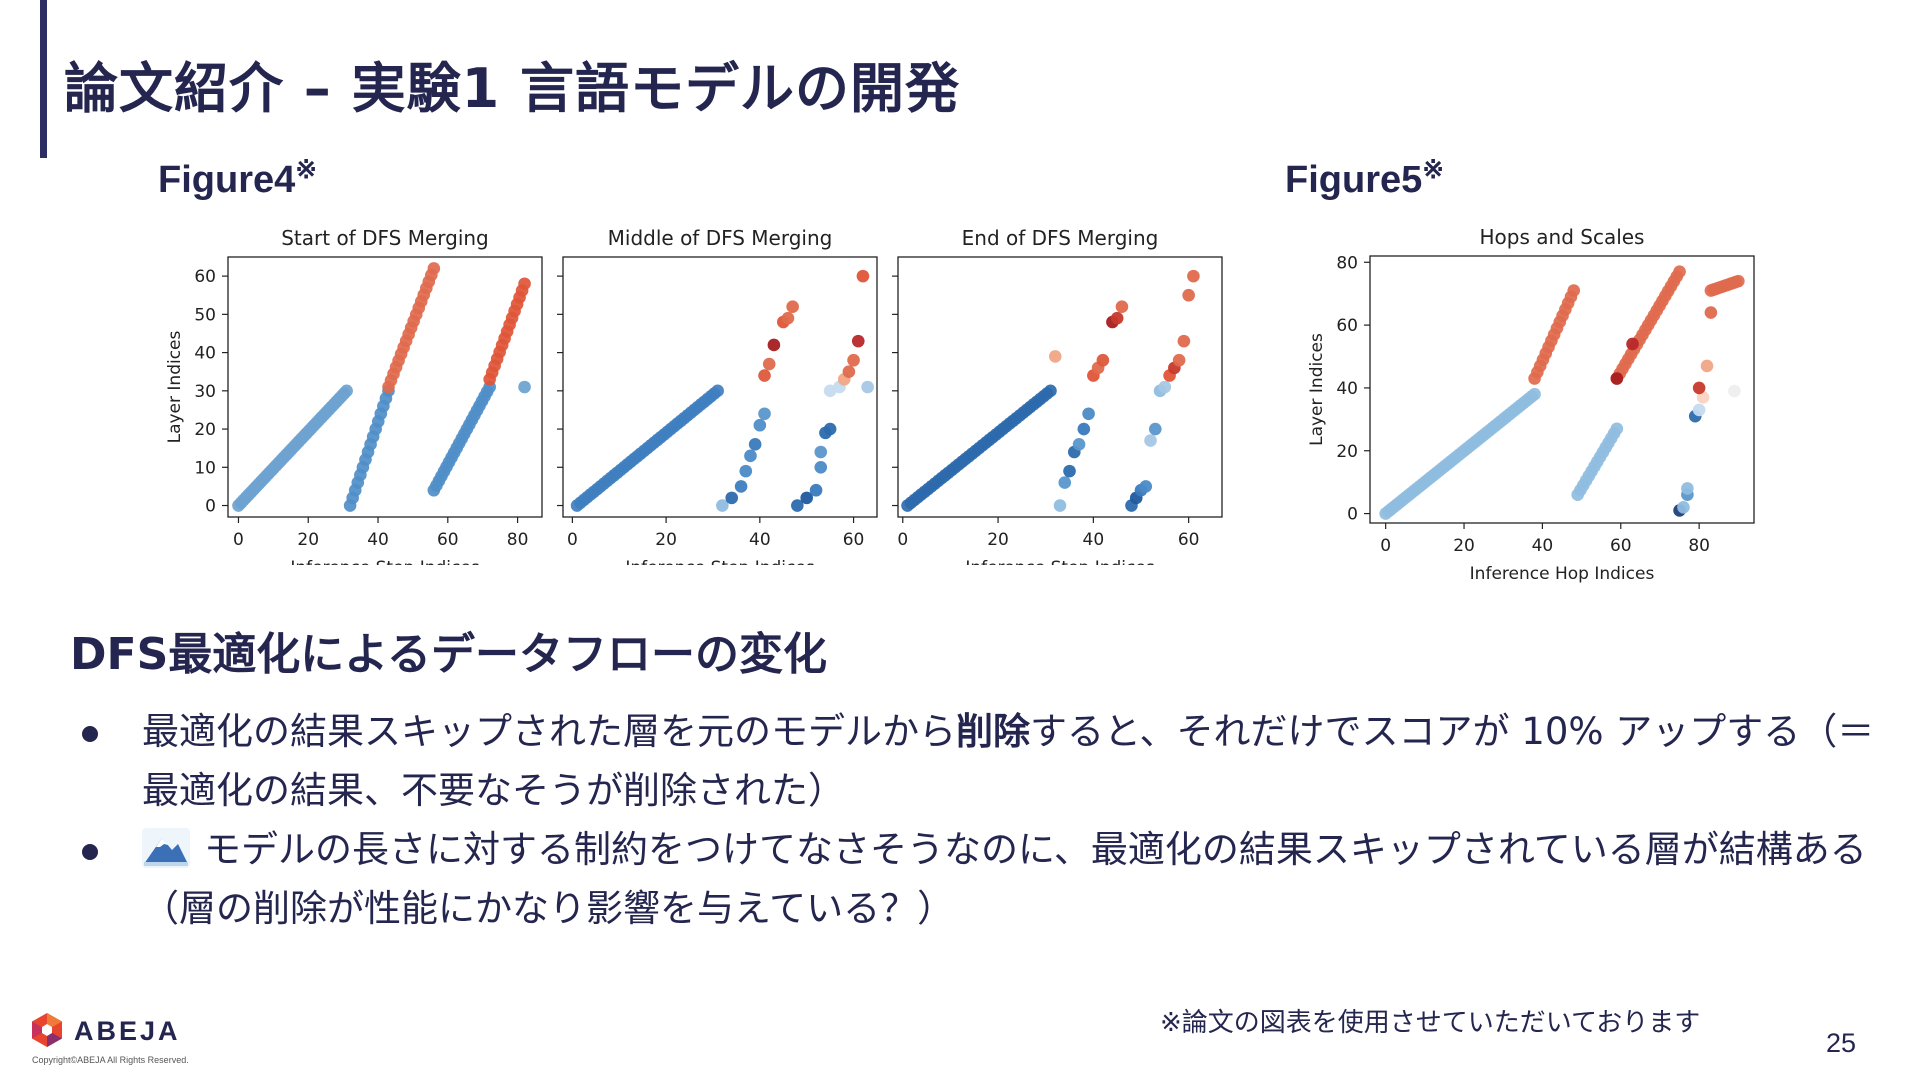 The height and width of the screenshot is (1080, 1920). What do you see at coordinates (205, 392) in the screenshot?
I see `y-tick-label: 30` at bounding box center [205, 392].